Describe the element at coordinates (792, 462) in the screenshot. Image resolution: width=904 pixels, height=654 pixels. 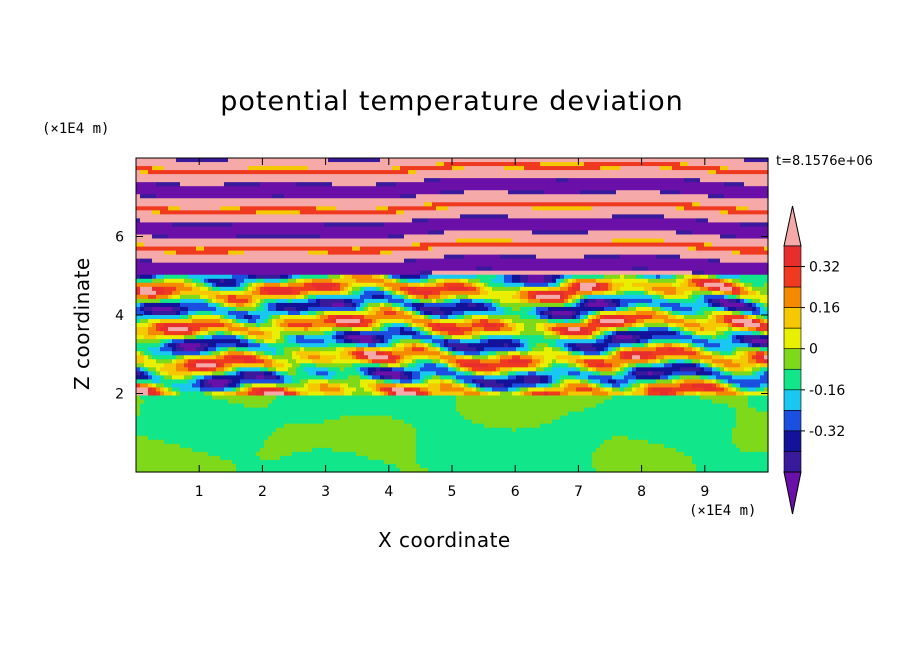
I see `colorbar-box` at that location.